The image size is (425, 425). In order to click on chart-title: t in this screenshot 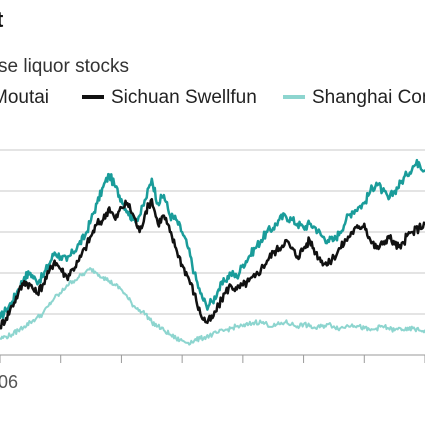, I will do `click(2, 19)`.